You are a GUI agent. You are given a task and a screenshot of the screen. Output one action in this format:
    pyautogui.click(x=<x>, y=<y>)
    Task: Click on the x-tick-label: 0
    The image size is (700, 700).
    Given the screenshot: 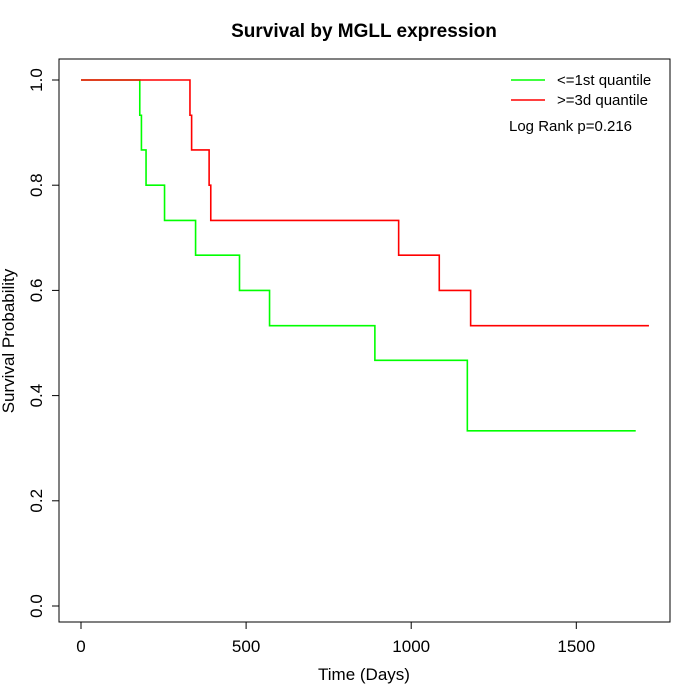 What is the action you would take?
    pyautogui.click(x=80, y=646)
    